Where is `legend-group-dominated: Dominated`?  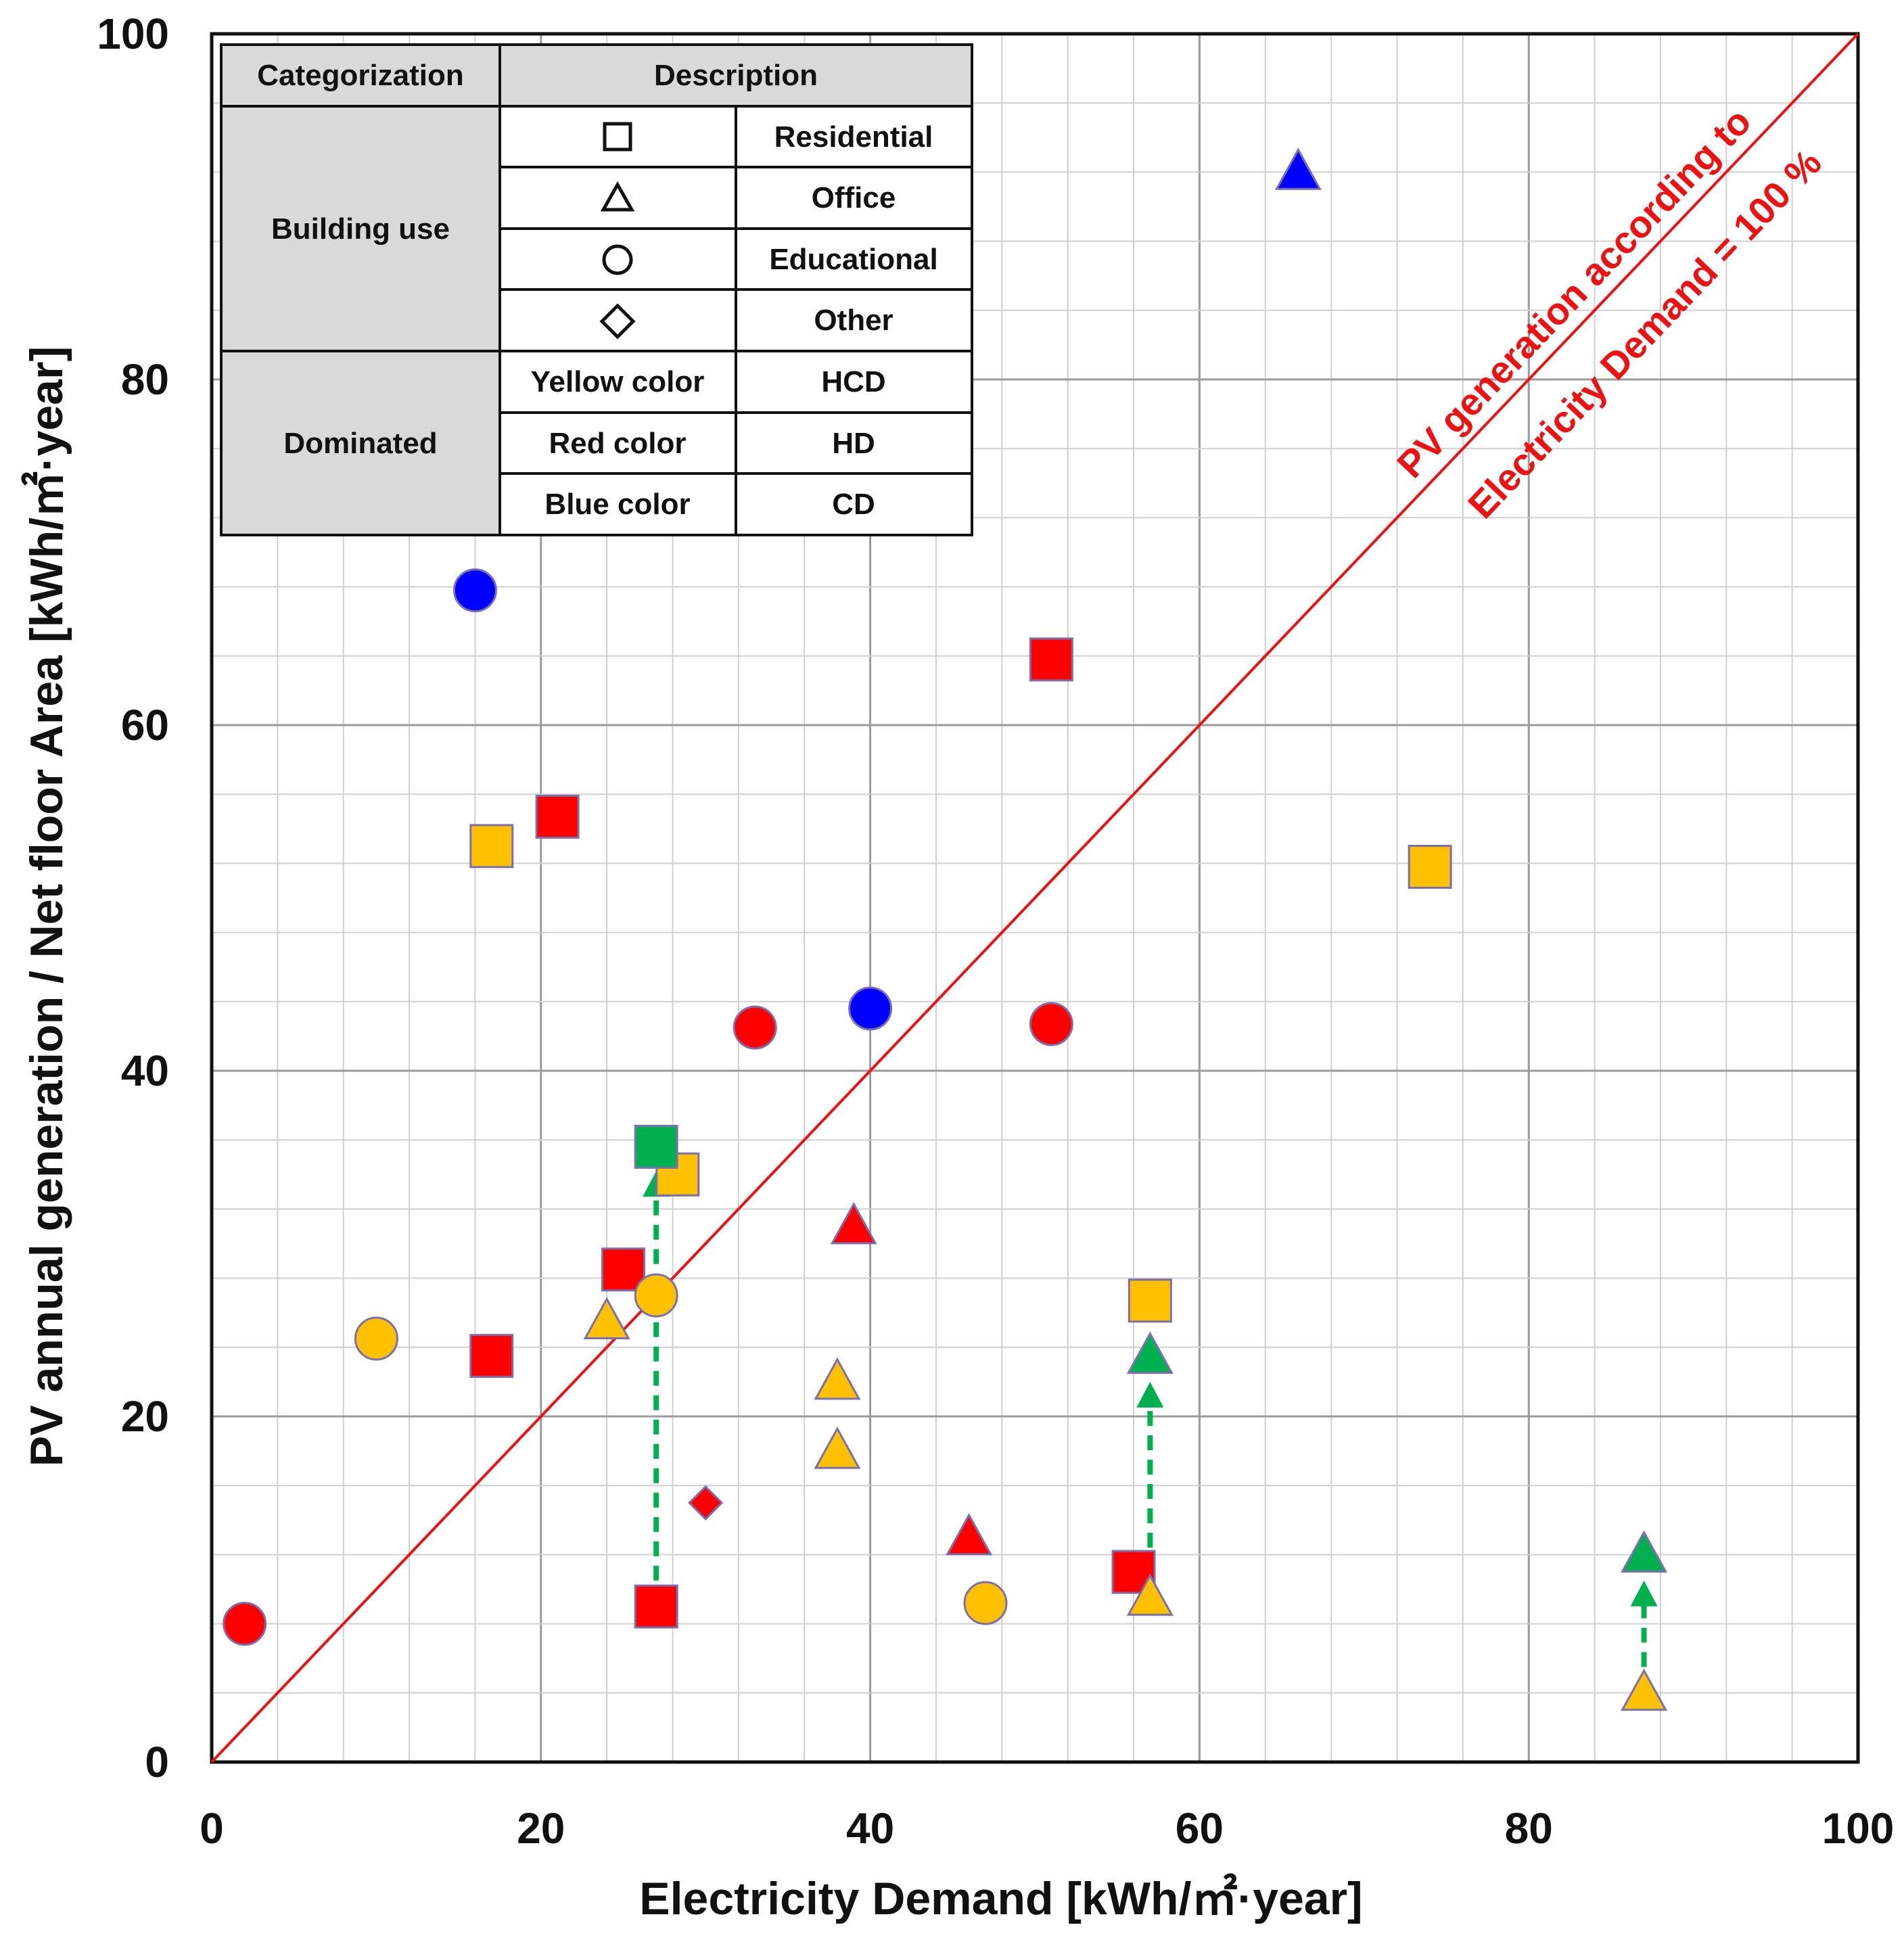
legend-group-dominated: Dominated is located at coordinates (360, 443).